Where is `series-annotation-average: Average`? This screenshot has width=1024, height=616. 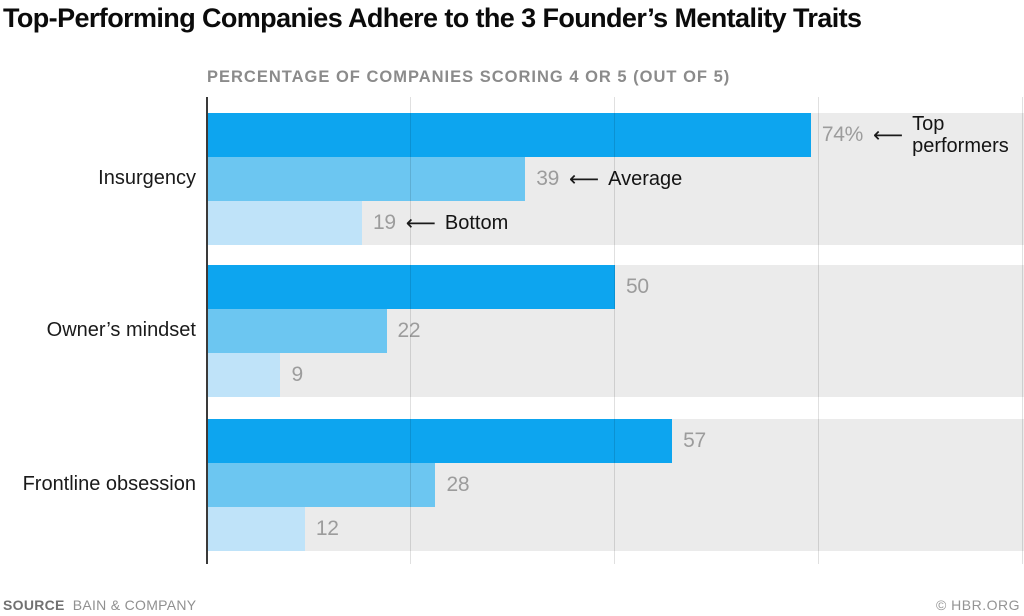 series-annotation-average: Average is located at coordinates (645, 179).